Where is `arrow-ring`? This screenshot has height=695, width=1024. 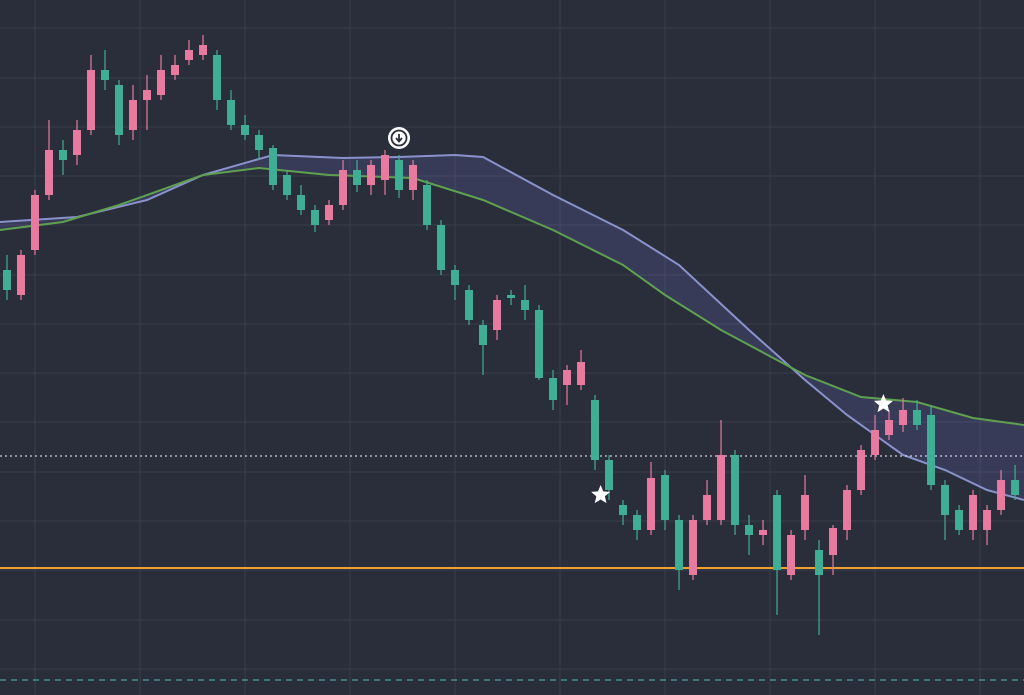
arrow-ring is located at coordinates (399, 138).